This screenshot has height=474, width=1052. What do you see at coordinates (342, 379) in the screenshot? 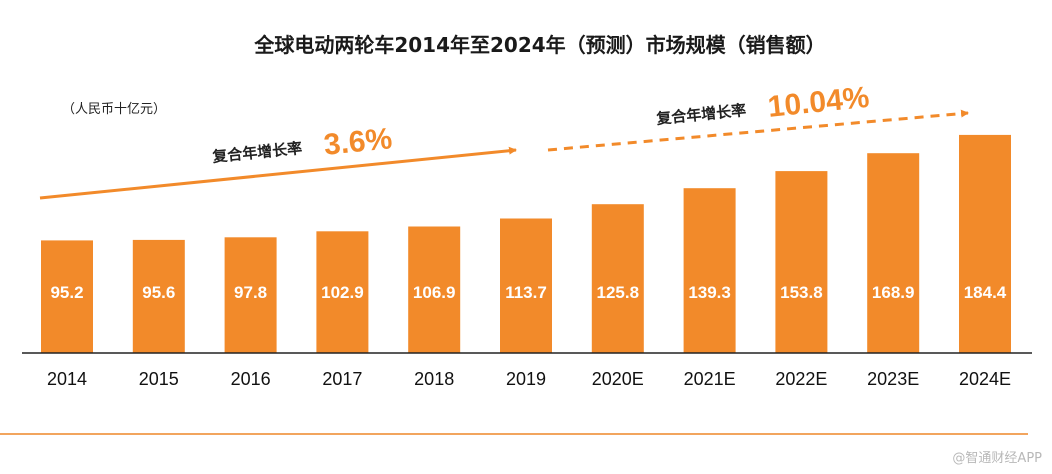
I see `x-tick-label: 2017` at bounding box center [342, 379].